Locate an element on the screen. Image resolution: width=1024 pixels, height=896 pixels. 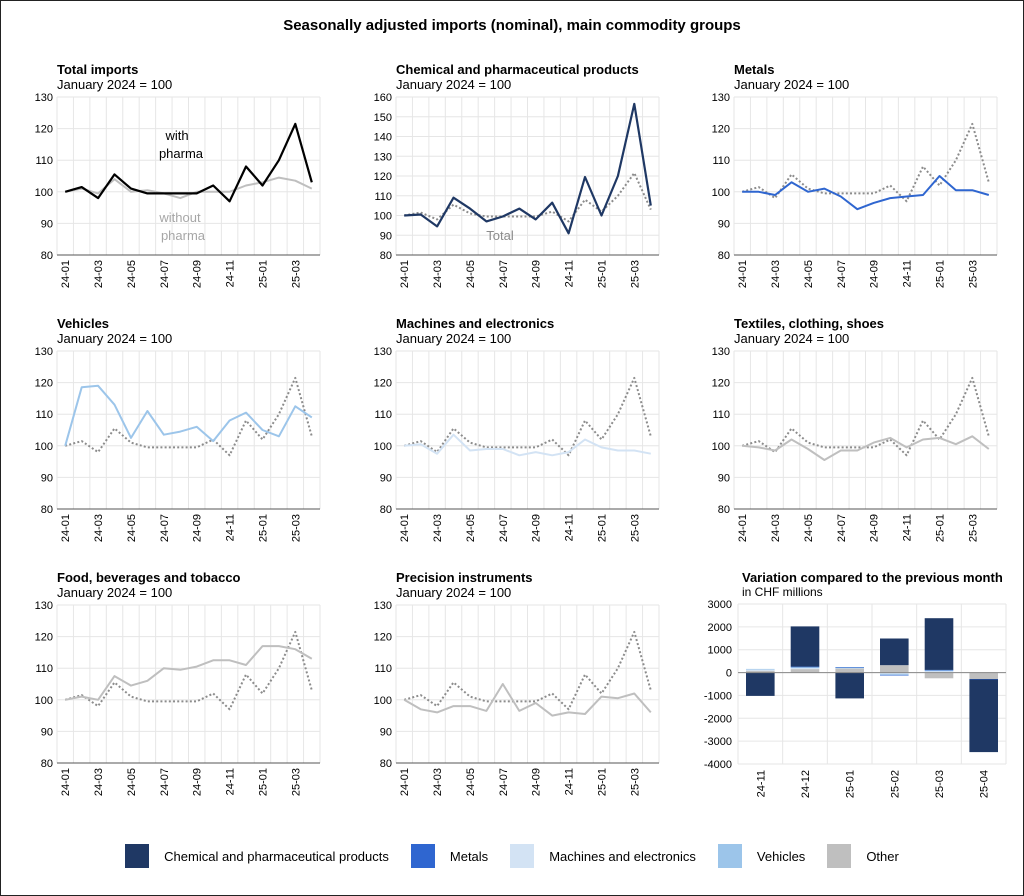
y-tick-label: -3000 is located at coordinates (718, 742).